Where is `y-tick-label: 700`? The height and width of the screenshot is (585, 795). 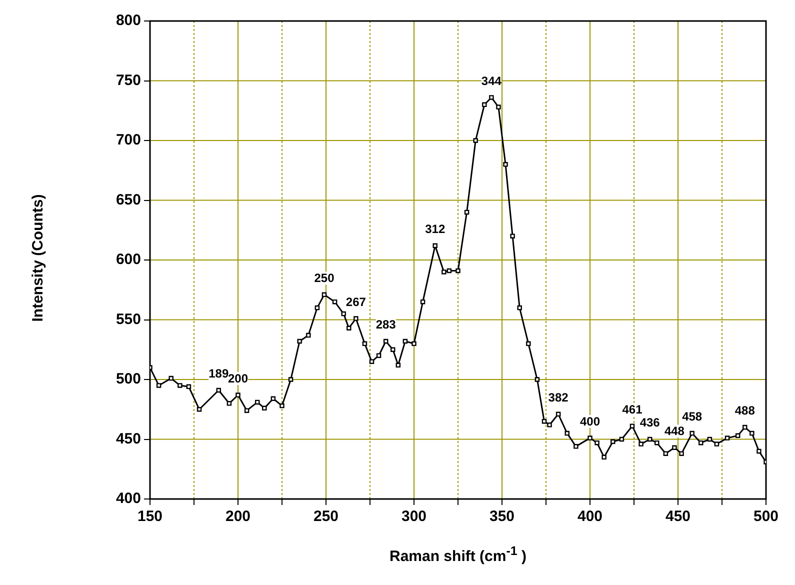 y-tick-label: 700 is located at coordinates (128, 140).